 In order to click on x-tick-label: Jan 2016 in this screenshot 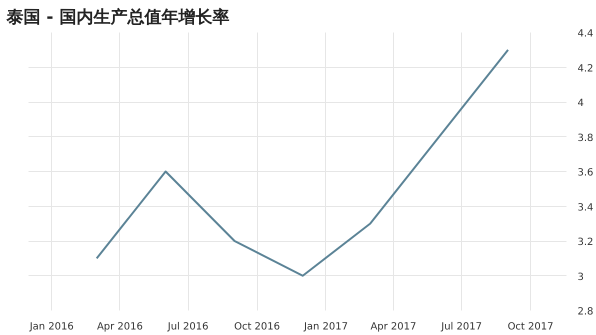, I will do `click(51, 327)`.